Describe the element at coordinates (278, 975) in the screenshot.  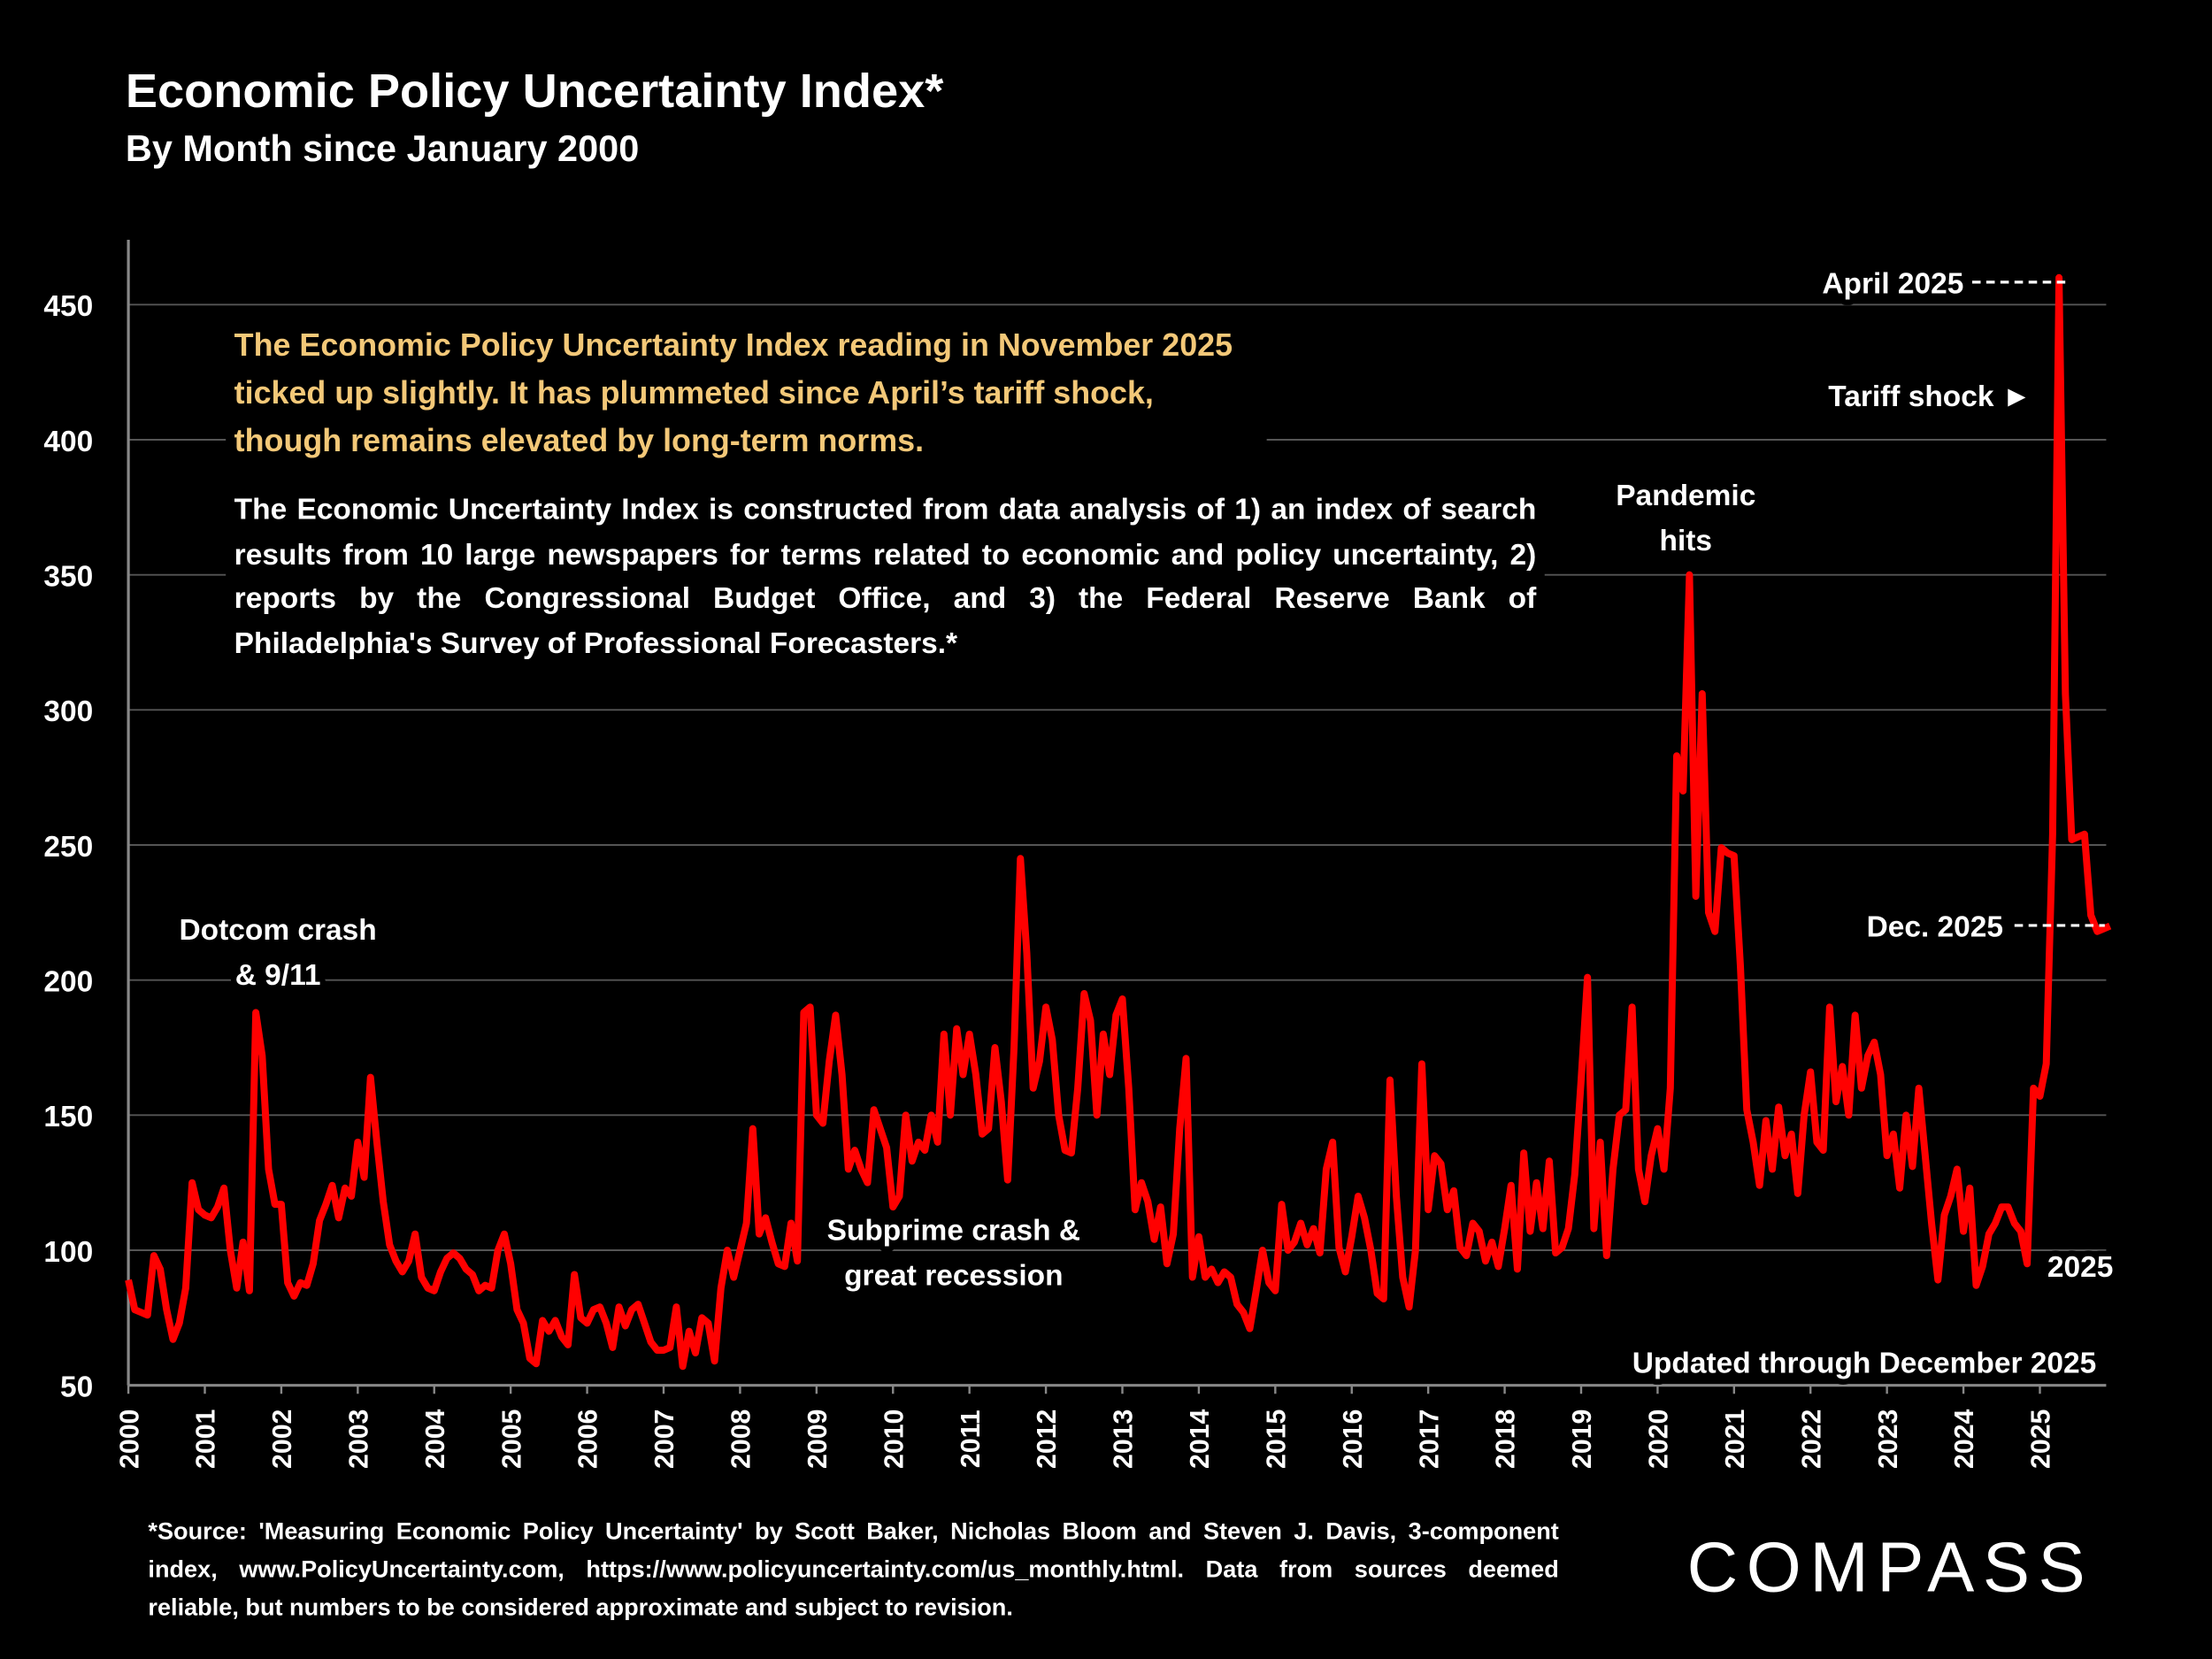
I see `annotation-line: & 9/11` at that location.